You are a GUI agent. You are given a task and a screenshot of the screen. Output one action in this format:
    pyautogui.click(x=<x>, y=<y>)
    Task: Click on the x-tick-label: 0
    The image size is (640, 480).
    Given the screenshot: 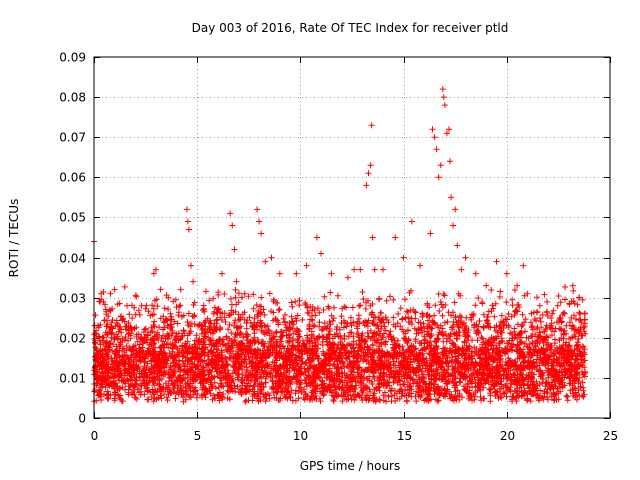 What is the action you would take?
    pyautogui.click(x=95, y=436)
    